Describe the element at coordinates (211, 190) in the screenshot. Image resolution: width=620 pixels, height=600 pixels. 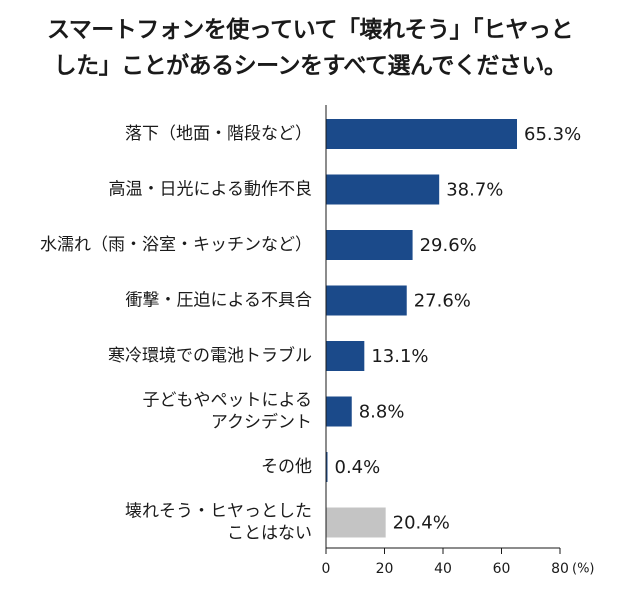
I see `category-label: 高温・日光による動作不良` at that location.